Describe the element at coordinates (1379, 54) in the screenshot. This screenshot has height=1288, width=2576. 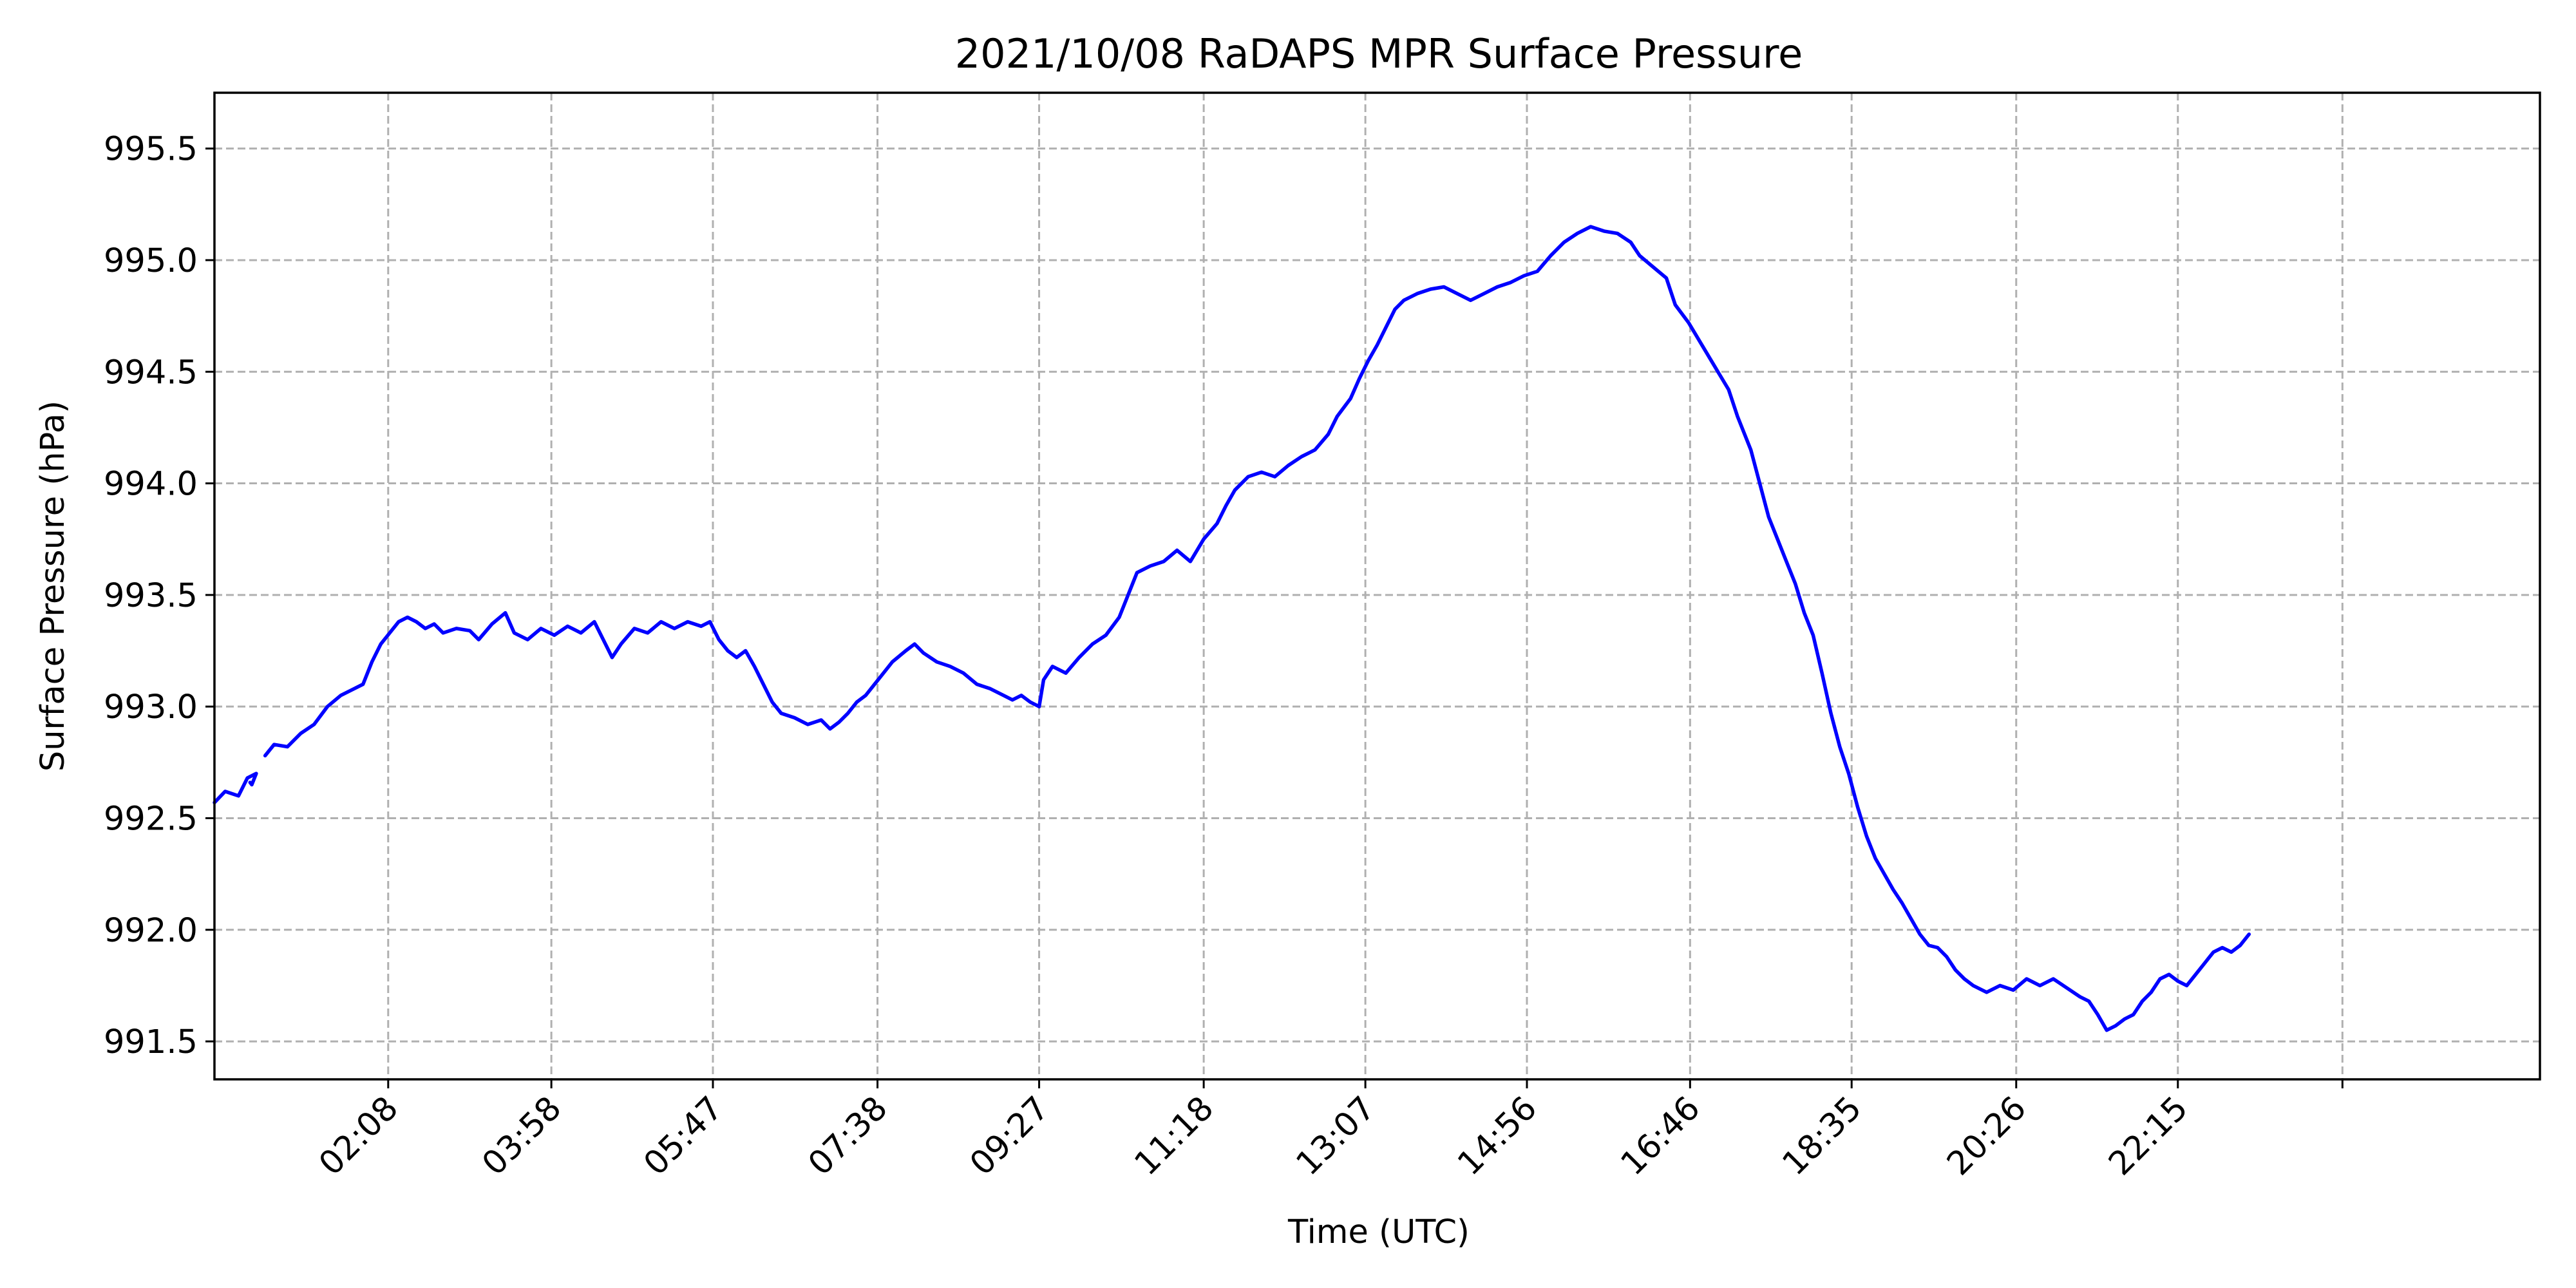
I see `chart-title: 2021/10/08 RaDAPS MPR Surface Pressure` at that location.